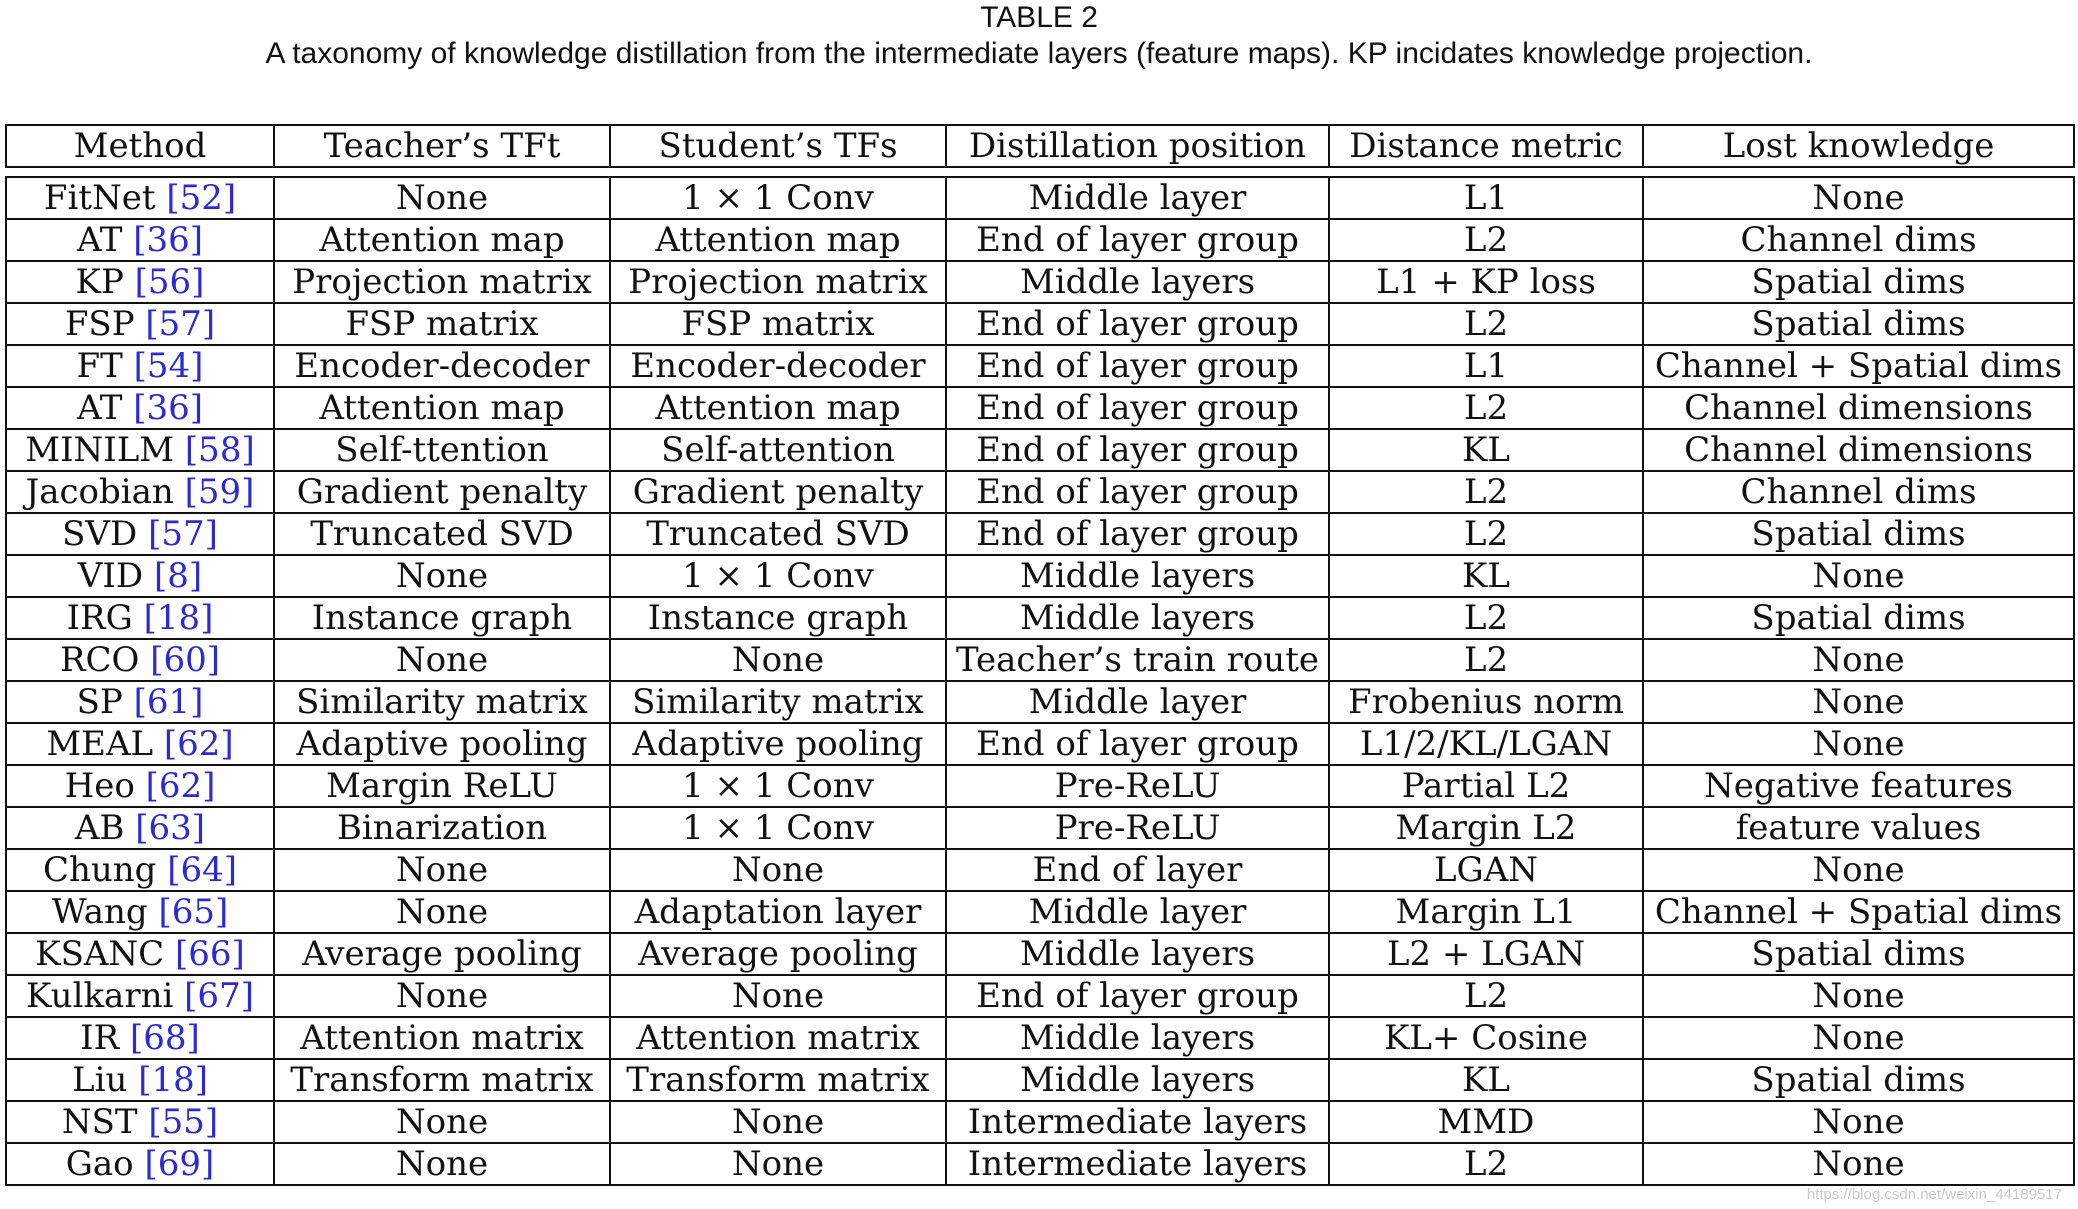 The height and width of the screenshot is (1209, 2078). What do you see at coordinates (442, 618) in the screenshot?
I see `cell-teacher: Instance graph` at bounding box center [442, 618].